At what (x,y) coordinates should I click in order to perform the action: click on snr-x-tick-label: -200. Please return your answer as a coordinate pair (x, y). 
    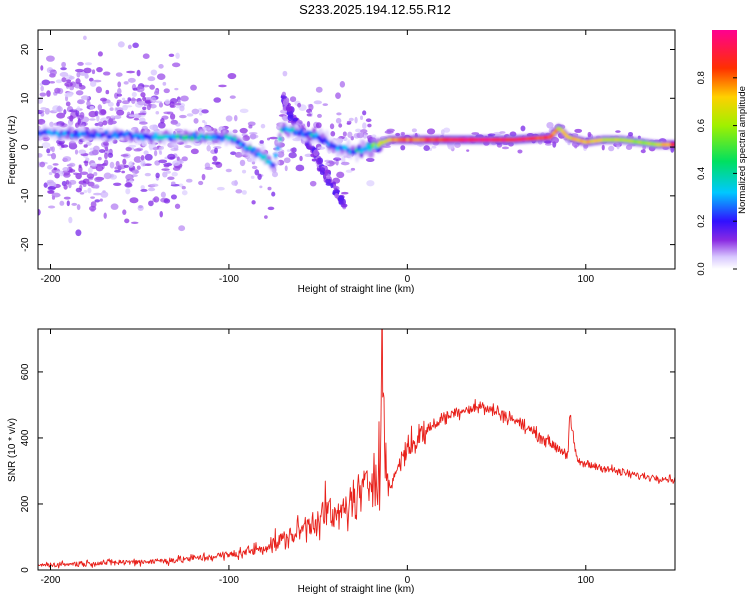
    Looking at the image, I should click on (50, 580).